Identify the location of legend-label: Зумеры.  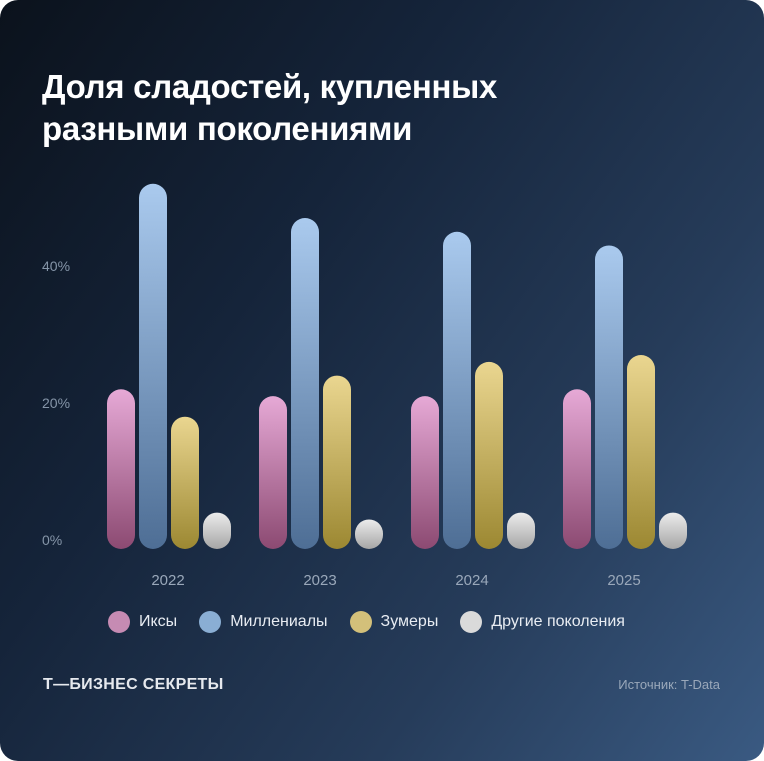
(409, 621).